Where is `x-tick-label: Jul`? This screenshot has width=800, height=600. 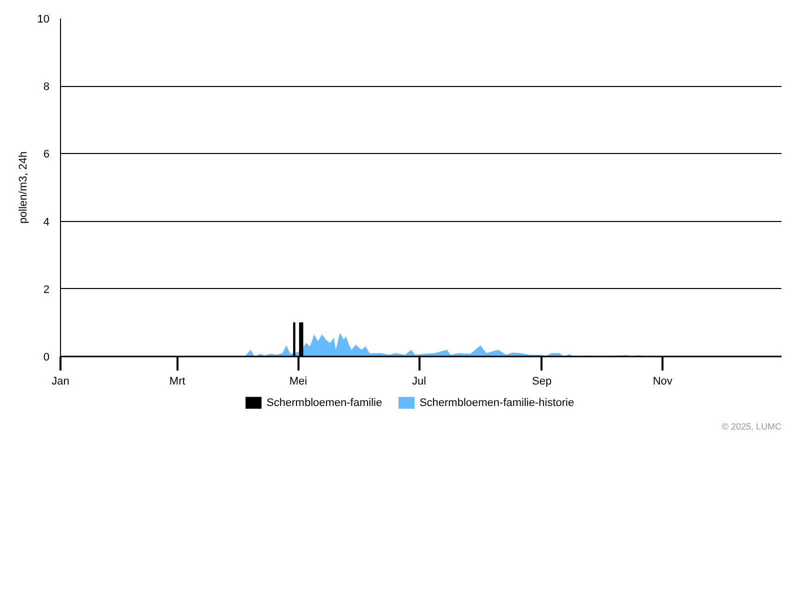
x-tick-label: Jul is located at coordinates (419, 382).